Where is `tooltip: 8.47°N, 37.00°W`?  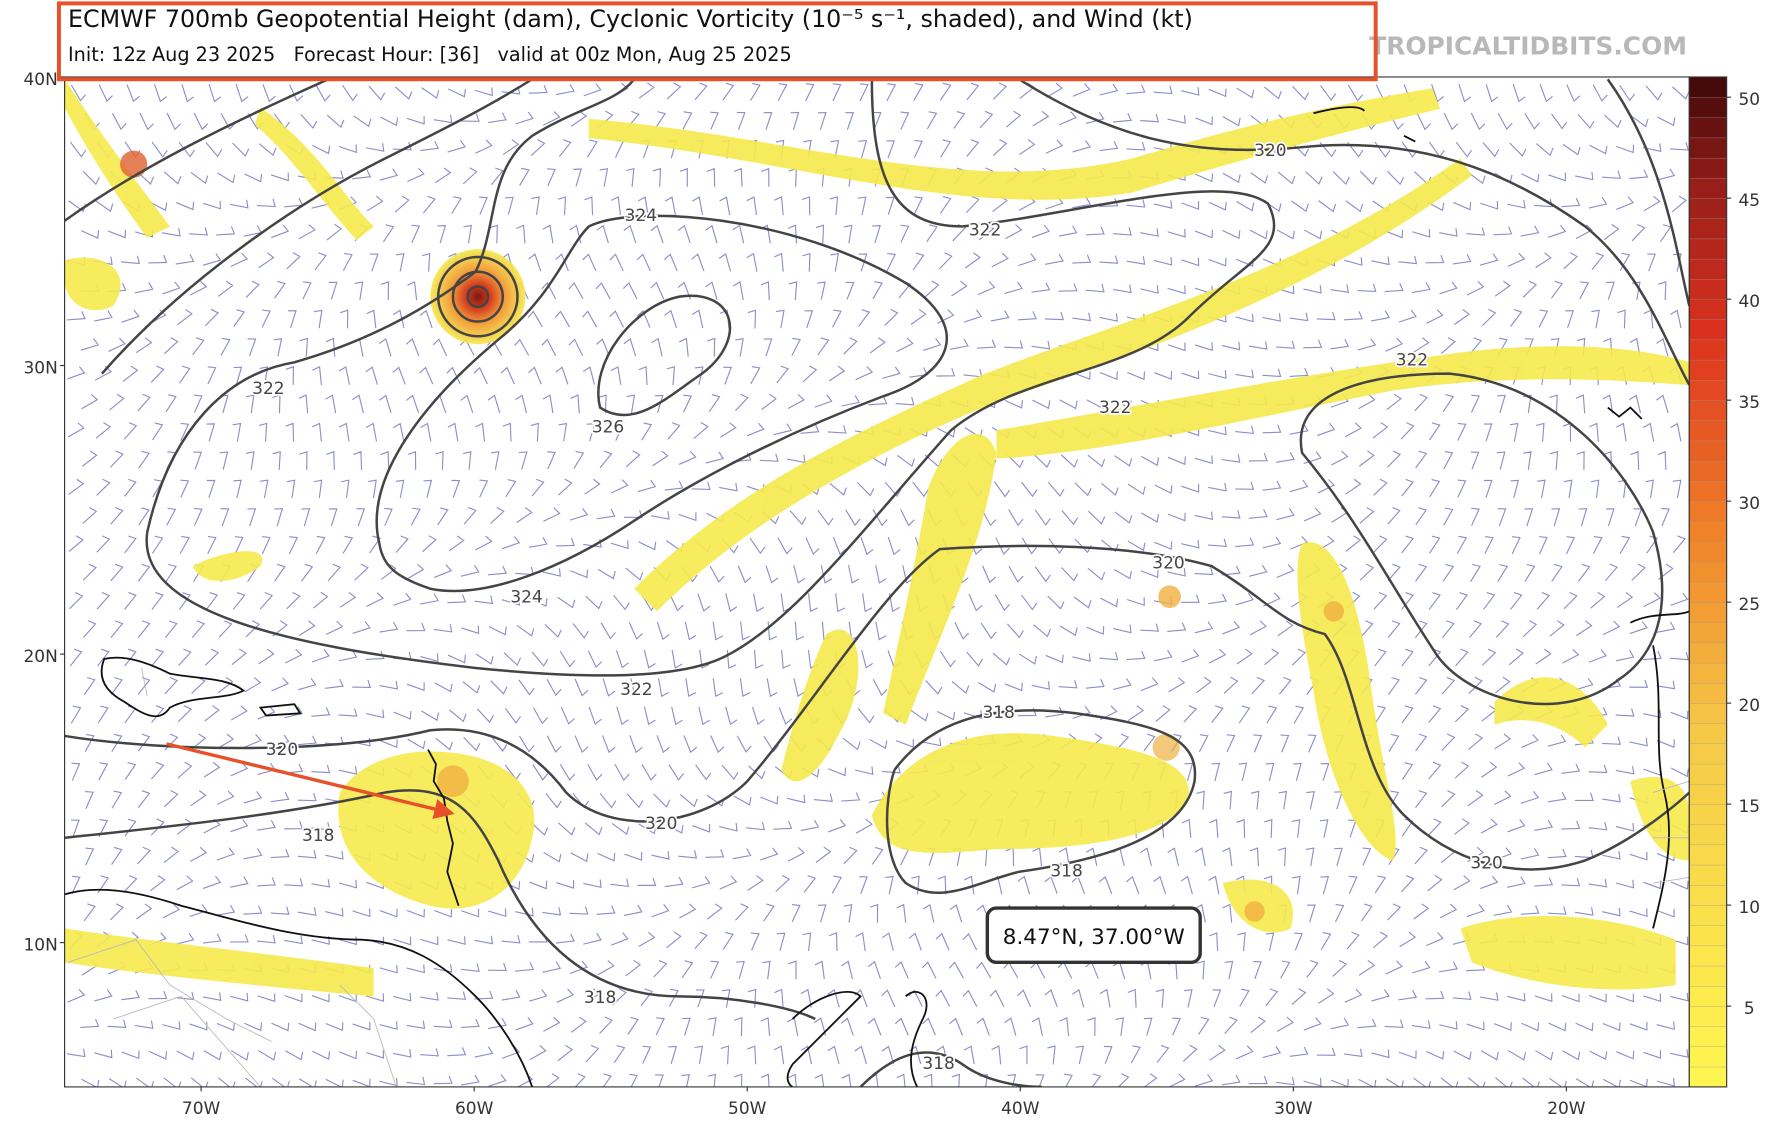 tooltip: 8.47°N, 37.00°W is located at coordinates (1094, 937).